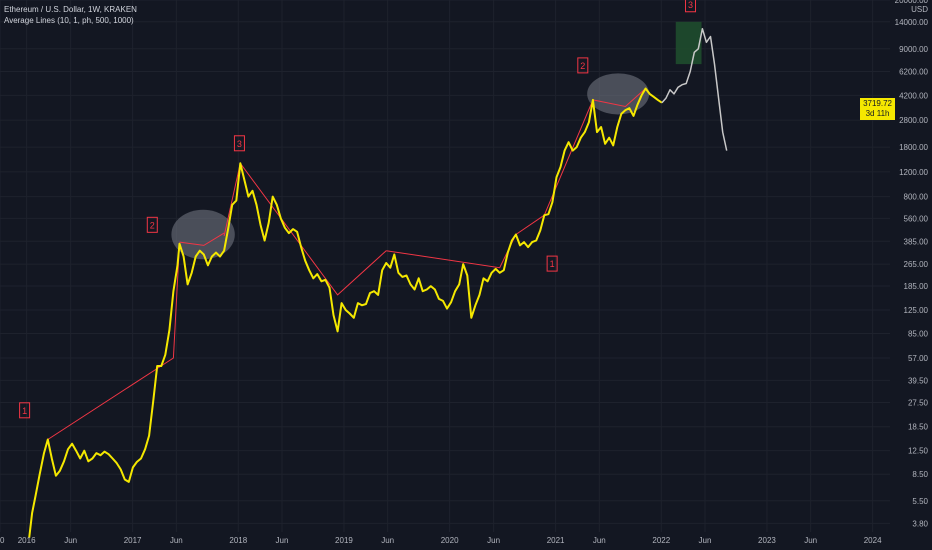 The height and width of the screenshot is (550, 932). What do you see at coordinates (916, 197) in the screenshot?
I see `y-tick-label: 800.00` at bounding box center [916, 197].